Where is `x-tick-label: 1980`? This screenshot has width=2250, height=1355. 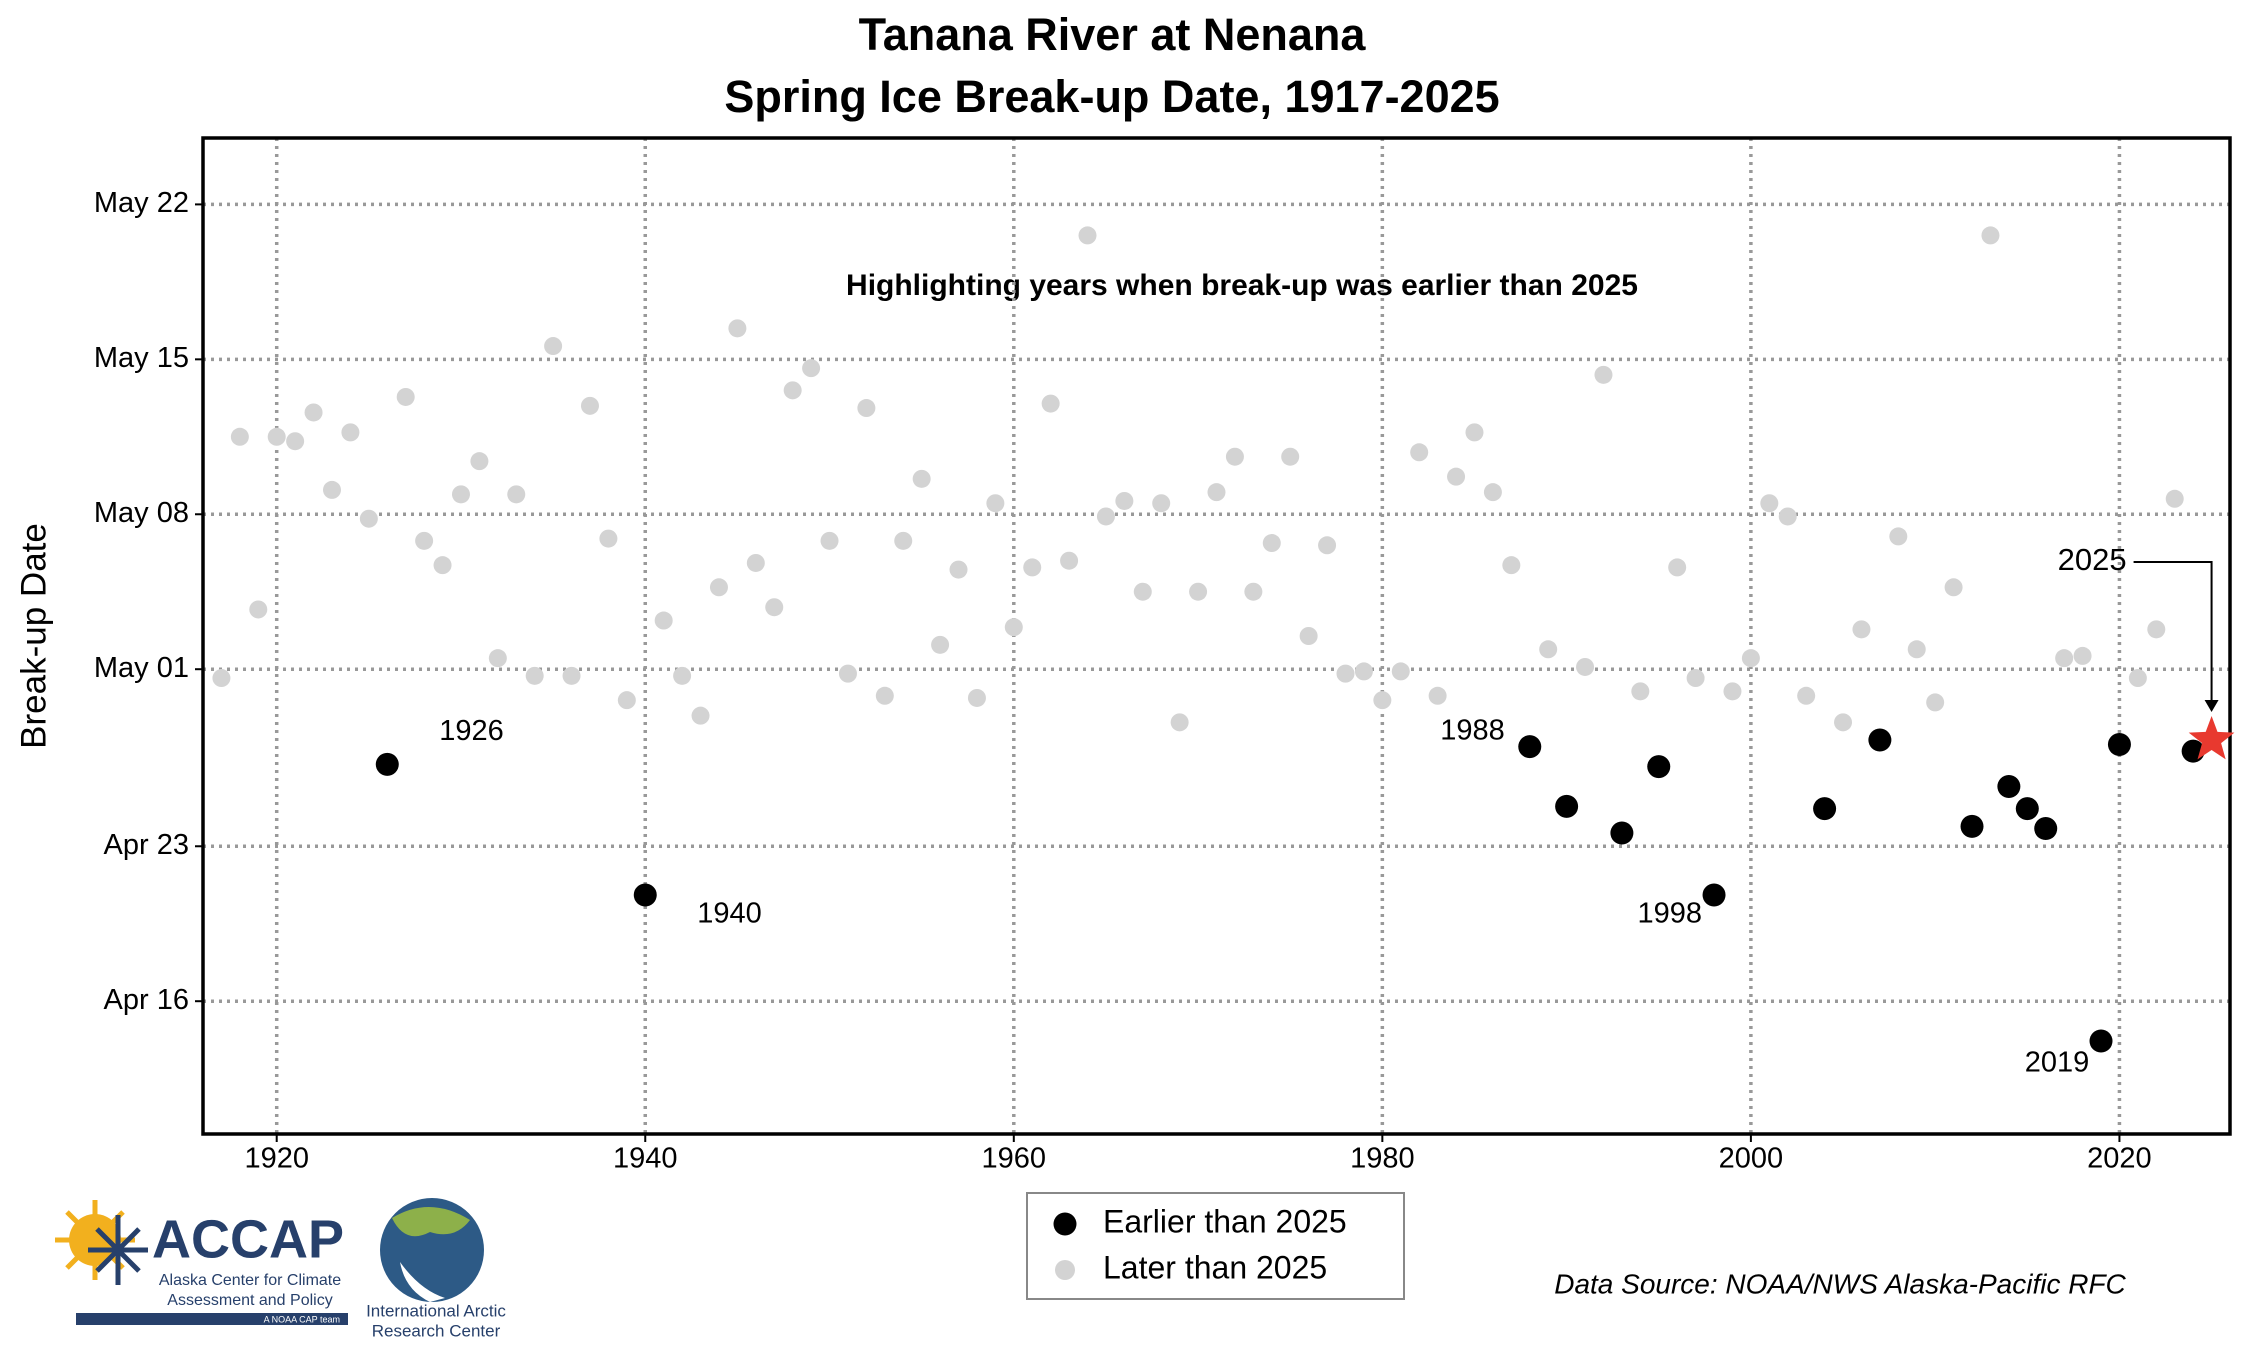 x-tick-label: 1980 is located at coordinates (1382, 1159).